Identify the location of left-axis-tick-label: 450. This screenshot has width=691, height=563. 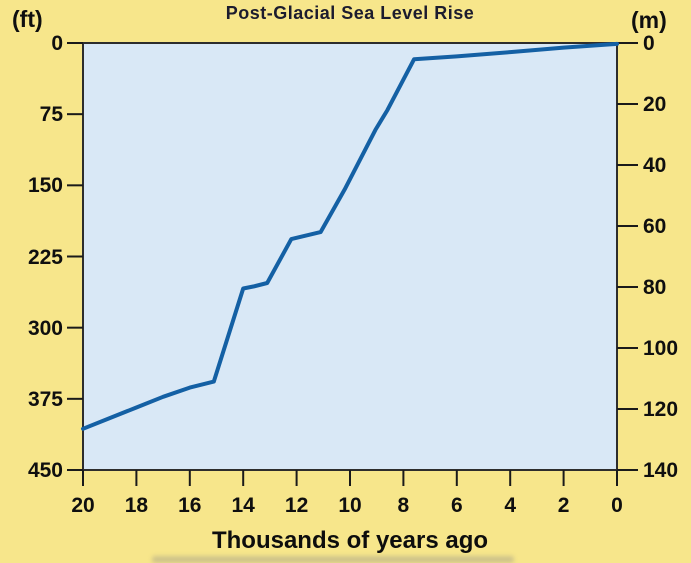
(45, 470).